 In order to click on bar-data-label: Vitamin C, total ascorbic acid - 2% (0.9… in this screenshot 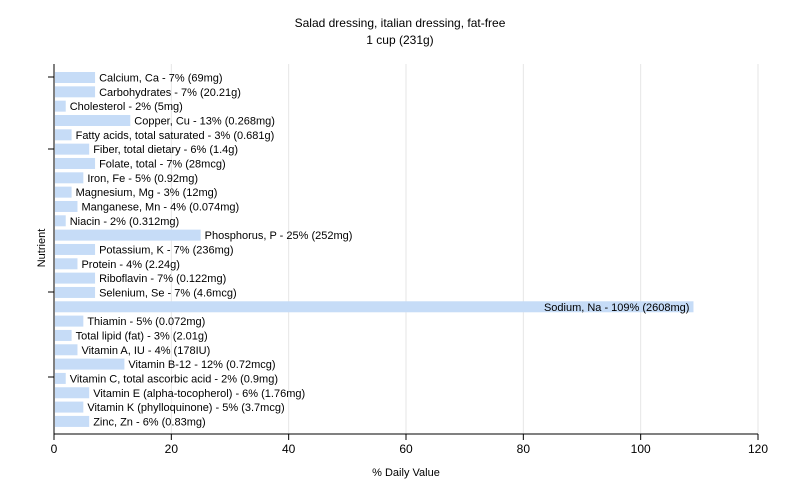, I will do `click(174, 379)`.